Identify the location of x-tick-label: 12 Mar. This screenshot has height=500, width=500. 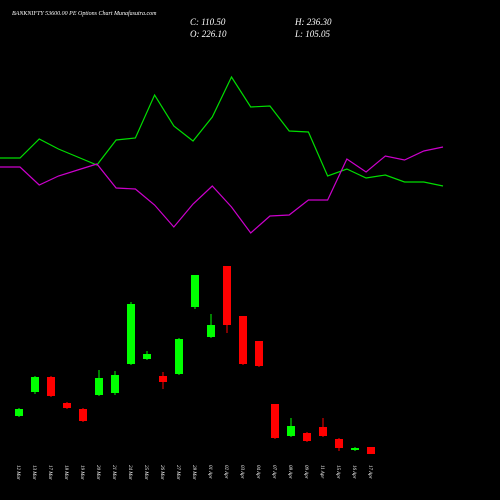
(17, 472).